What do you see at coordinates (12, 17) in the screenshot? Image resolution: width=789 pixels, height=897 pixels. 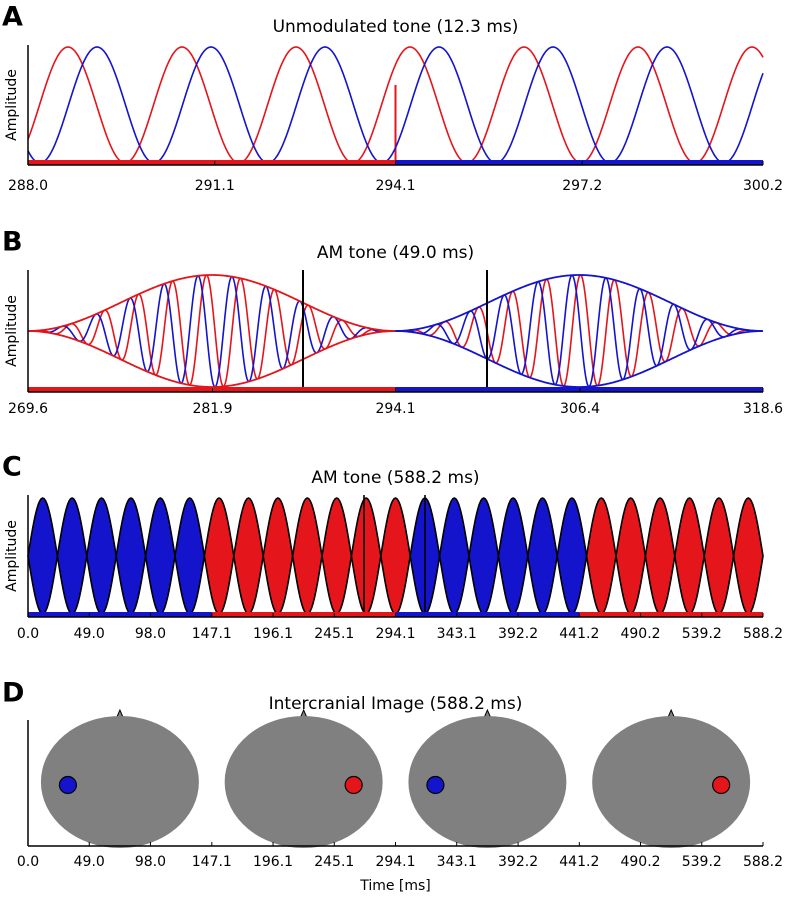 I see `panel-letter: A` at bounding box center [12, 17].